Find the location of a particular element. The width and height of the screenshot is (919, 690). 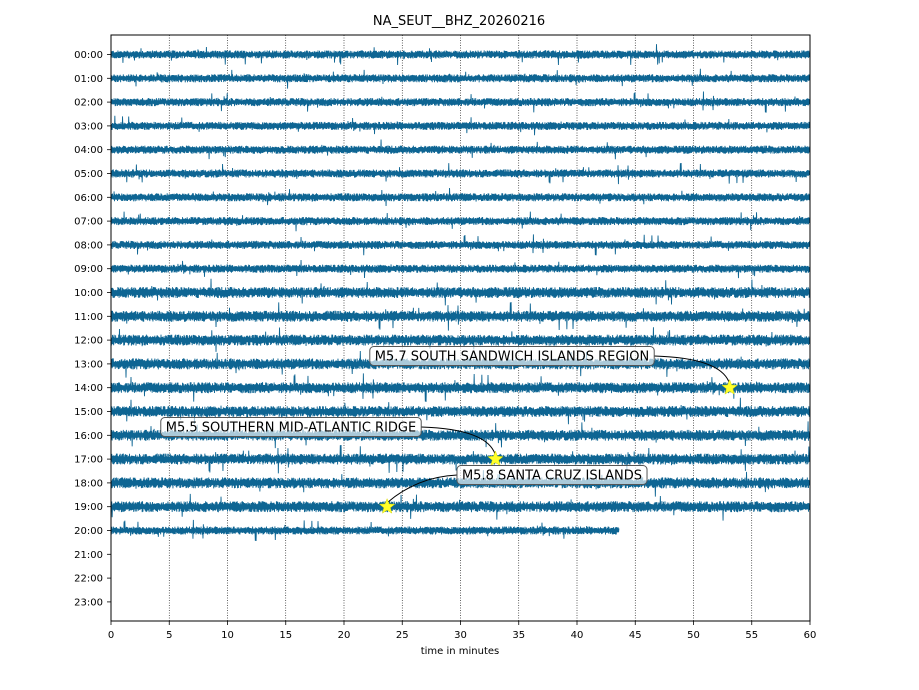

x-tick-label: 55 is located at coordinates (751, 635).